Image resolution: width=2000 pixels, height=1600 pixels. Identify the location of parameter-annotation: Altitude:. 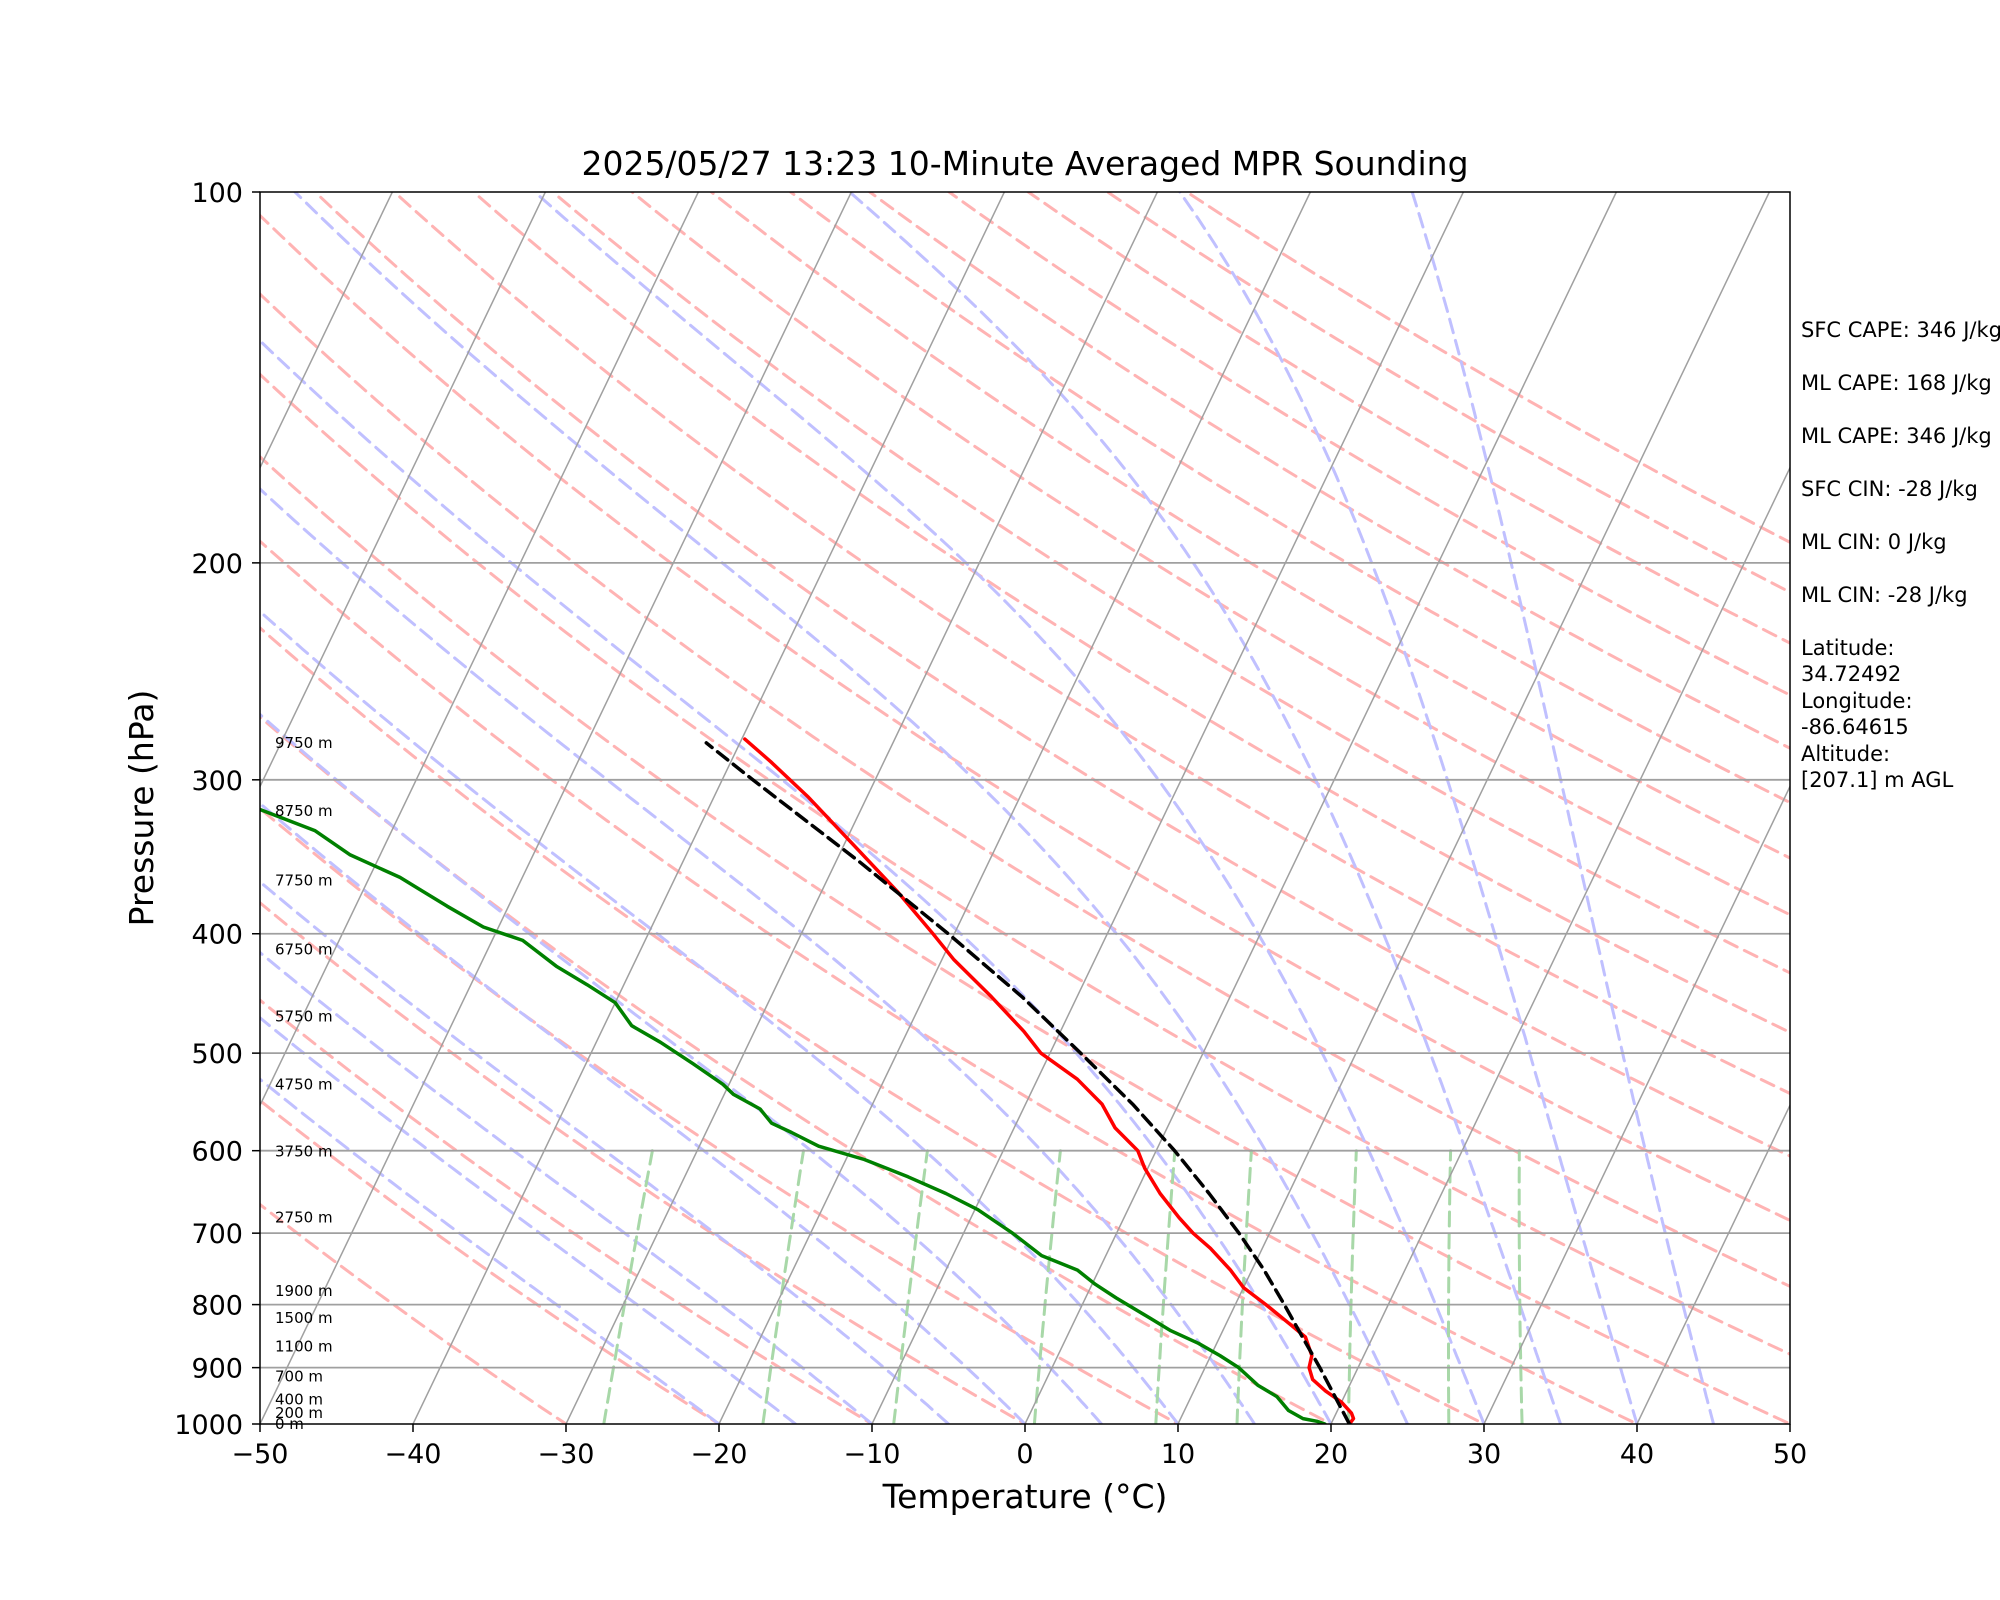
(1845, 754).